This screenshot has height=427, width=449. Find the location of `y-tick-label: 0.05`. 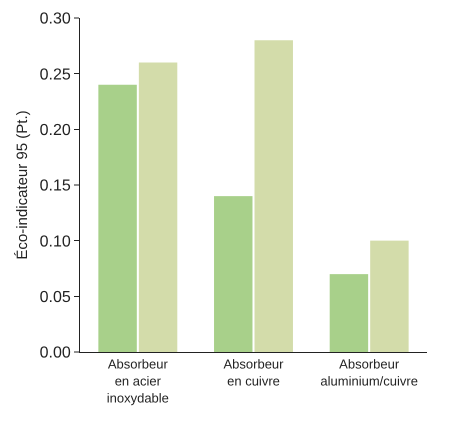

y-tick-label: 0.05 is located at coordinates (55, 297).